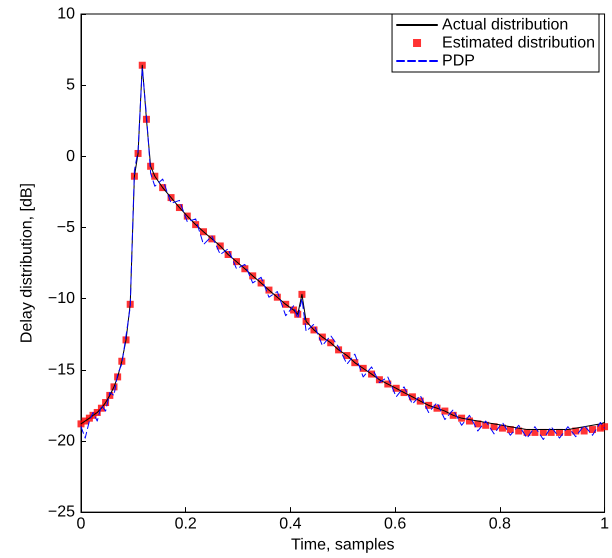 This screenshot has height=558, width=612. I want to click on y-tick-label: 0, so click(71, 156).